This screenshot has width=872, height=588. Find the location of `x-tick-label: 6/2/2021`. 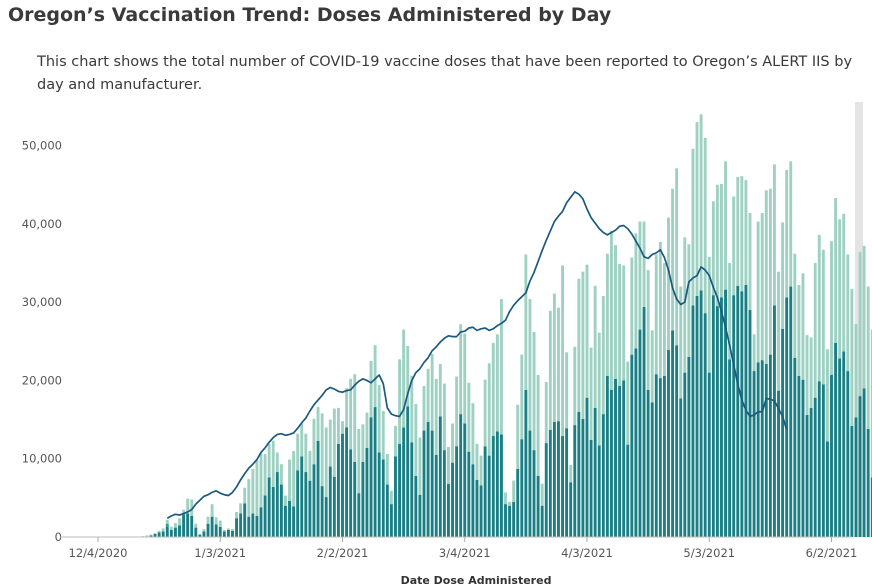

x-tick-label: 6/2/2021 is located at coordinates (832, 553).